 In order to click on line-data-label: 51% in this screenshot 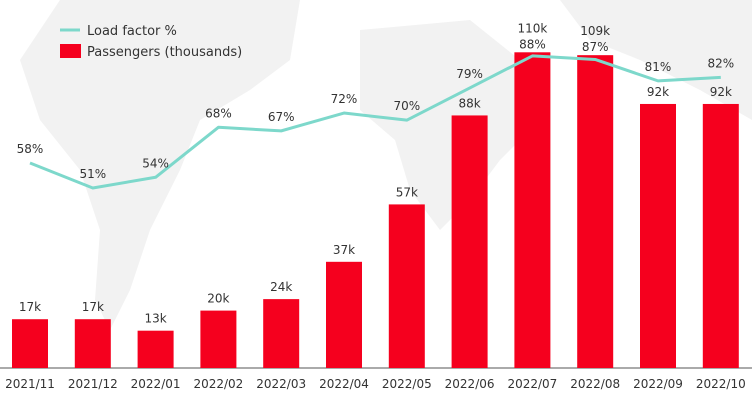, I will do `click(92, 174)`.